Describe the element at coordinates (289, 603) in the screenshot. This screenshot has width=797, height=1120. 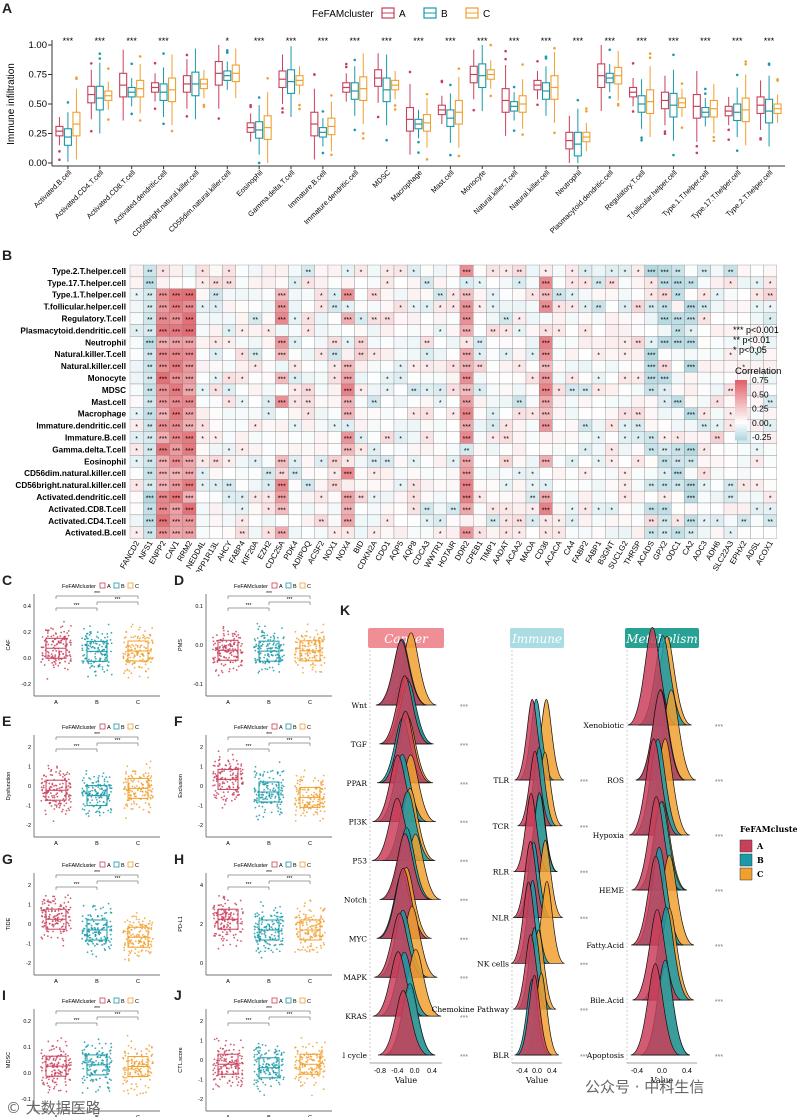
I see `sig-bracket` at that location.